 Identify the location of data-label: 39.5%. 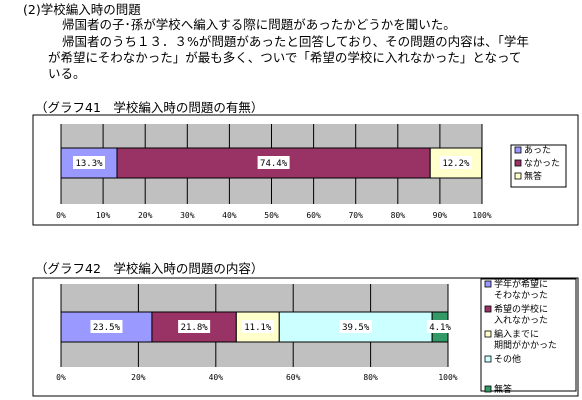
(356, 328).